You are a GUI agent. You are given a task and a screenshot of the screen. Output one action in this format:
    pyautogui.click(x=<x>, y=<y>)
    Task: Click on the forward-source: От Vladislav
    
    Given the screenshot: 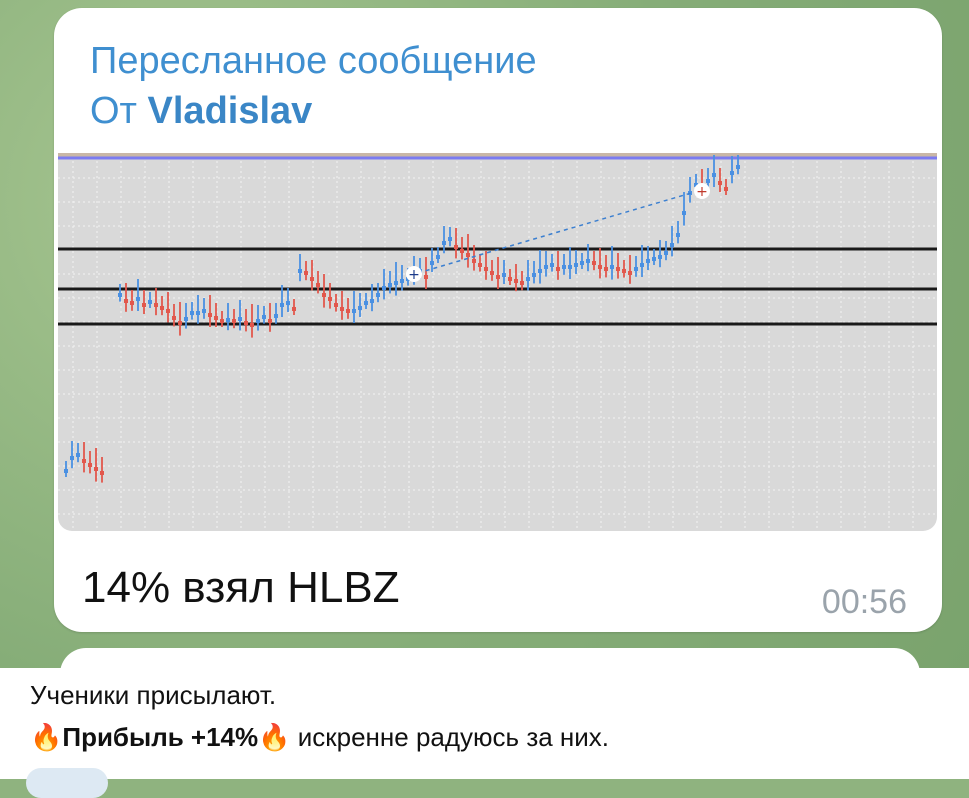 What is the action you would take?
    pyautogui.click(x=201, y=111)
    